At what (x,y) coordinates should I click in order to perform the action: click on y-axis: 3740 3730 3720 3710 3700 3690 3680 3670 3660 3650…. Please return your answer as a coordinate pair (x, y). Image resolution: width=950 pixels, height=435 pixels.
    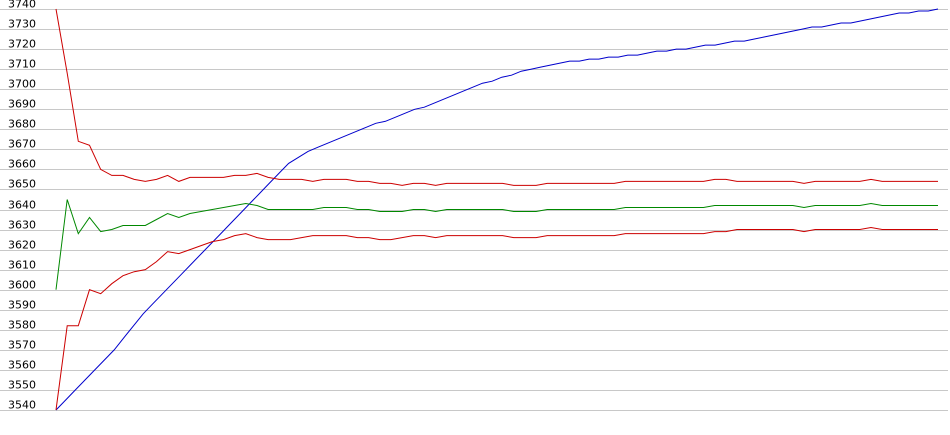
    Looking at the image, I should click on (22, 206).